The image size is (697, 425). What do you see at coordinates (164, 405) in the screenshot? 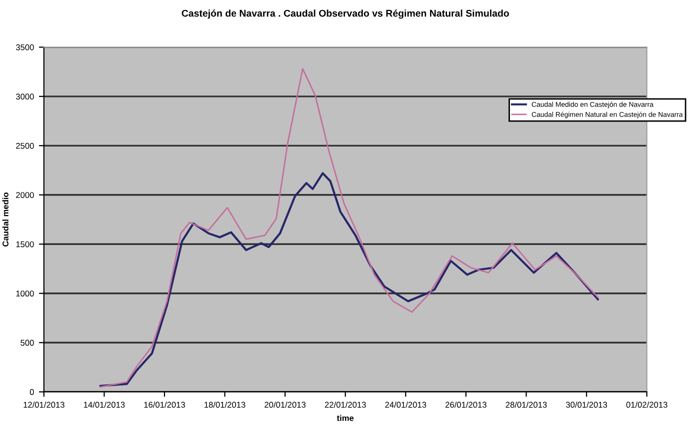
I see `x-tick-label: 16/01/2013` at bounding box center [164, 405].